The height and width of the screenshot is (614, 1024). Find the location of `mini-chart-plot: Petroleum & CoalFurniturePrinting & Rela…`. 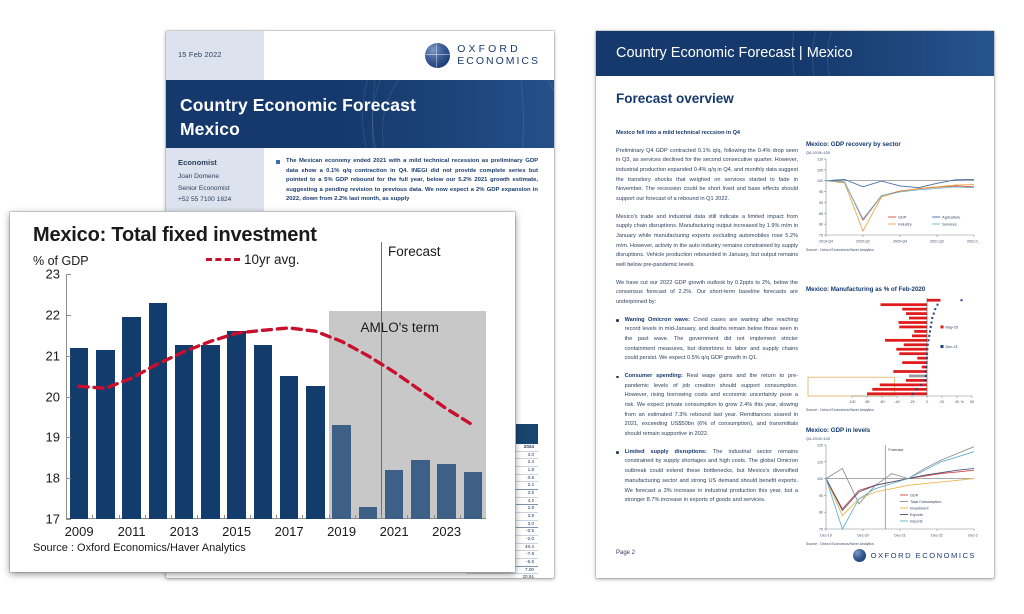

mini-chart-plot: Petroleum & CoalFurniturePrinting & Rela… is located at coordinates (892, 351).